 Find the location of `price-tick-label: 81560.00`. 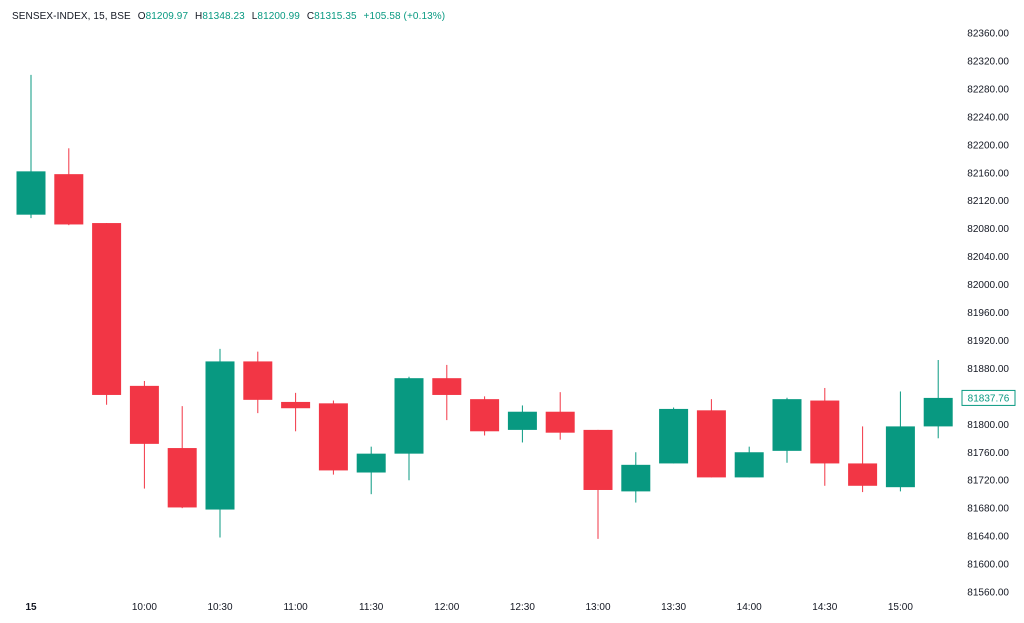

price-tick-label: 81560.00 is located at coordinates (988, 593).